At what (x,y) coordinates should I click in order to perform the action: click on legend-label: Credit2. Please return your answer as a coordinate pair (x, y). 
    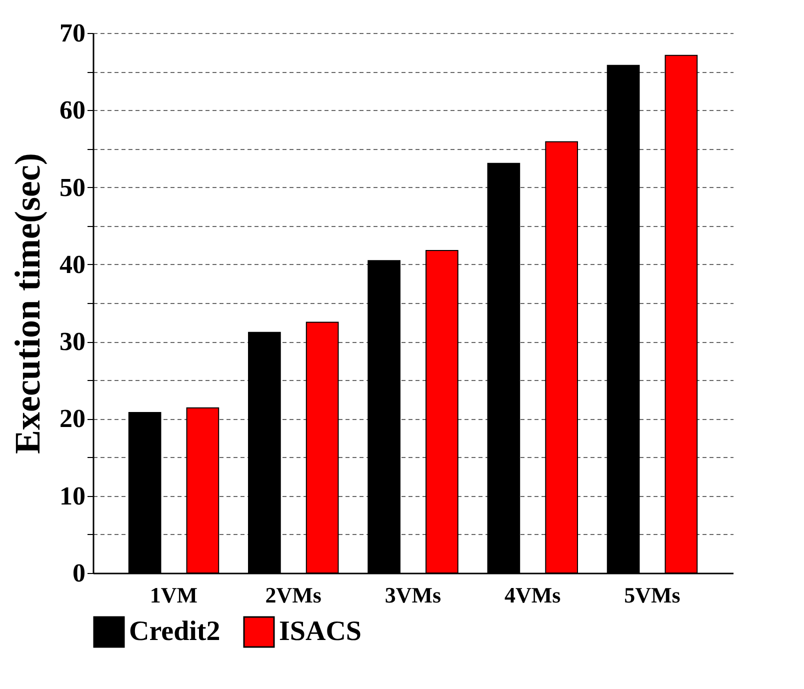
    Looking at the image, I should click on (174, 631).